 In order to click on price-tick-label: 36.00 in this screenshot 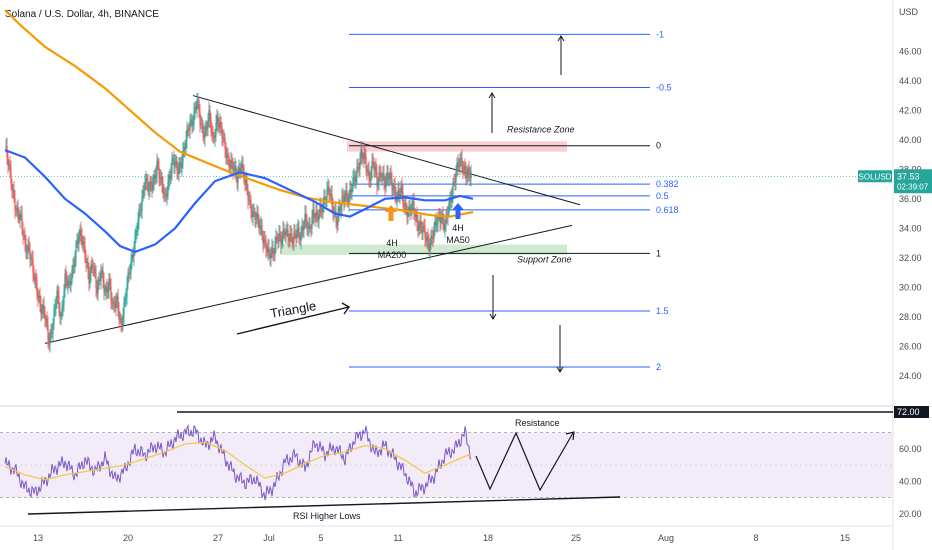, I will do `click(910, 199)`.